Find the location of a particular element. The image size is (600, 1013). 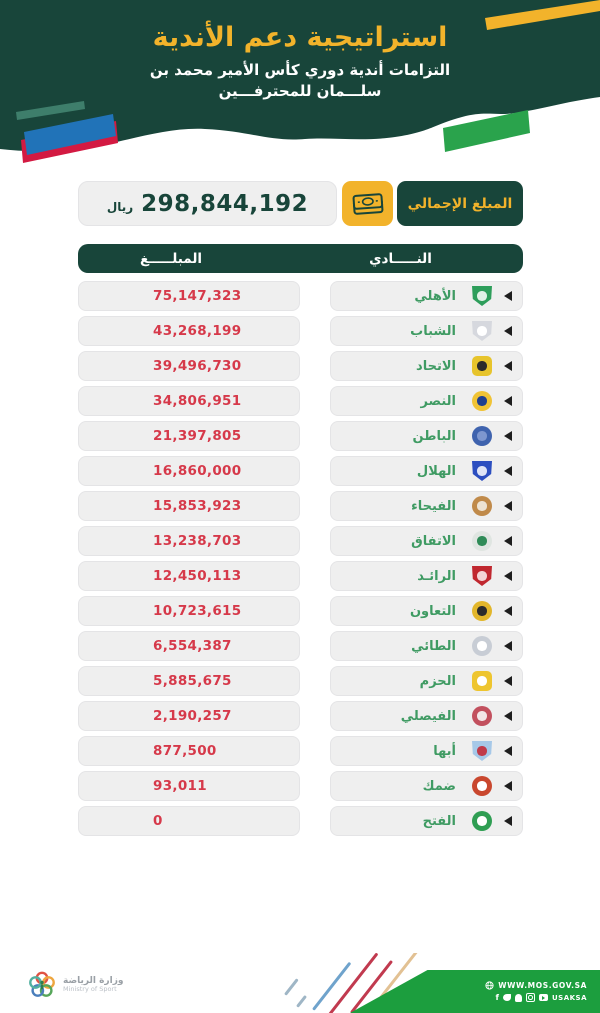

club-amount: 21,397,805 is located at coordinates (197, 436).